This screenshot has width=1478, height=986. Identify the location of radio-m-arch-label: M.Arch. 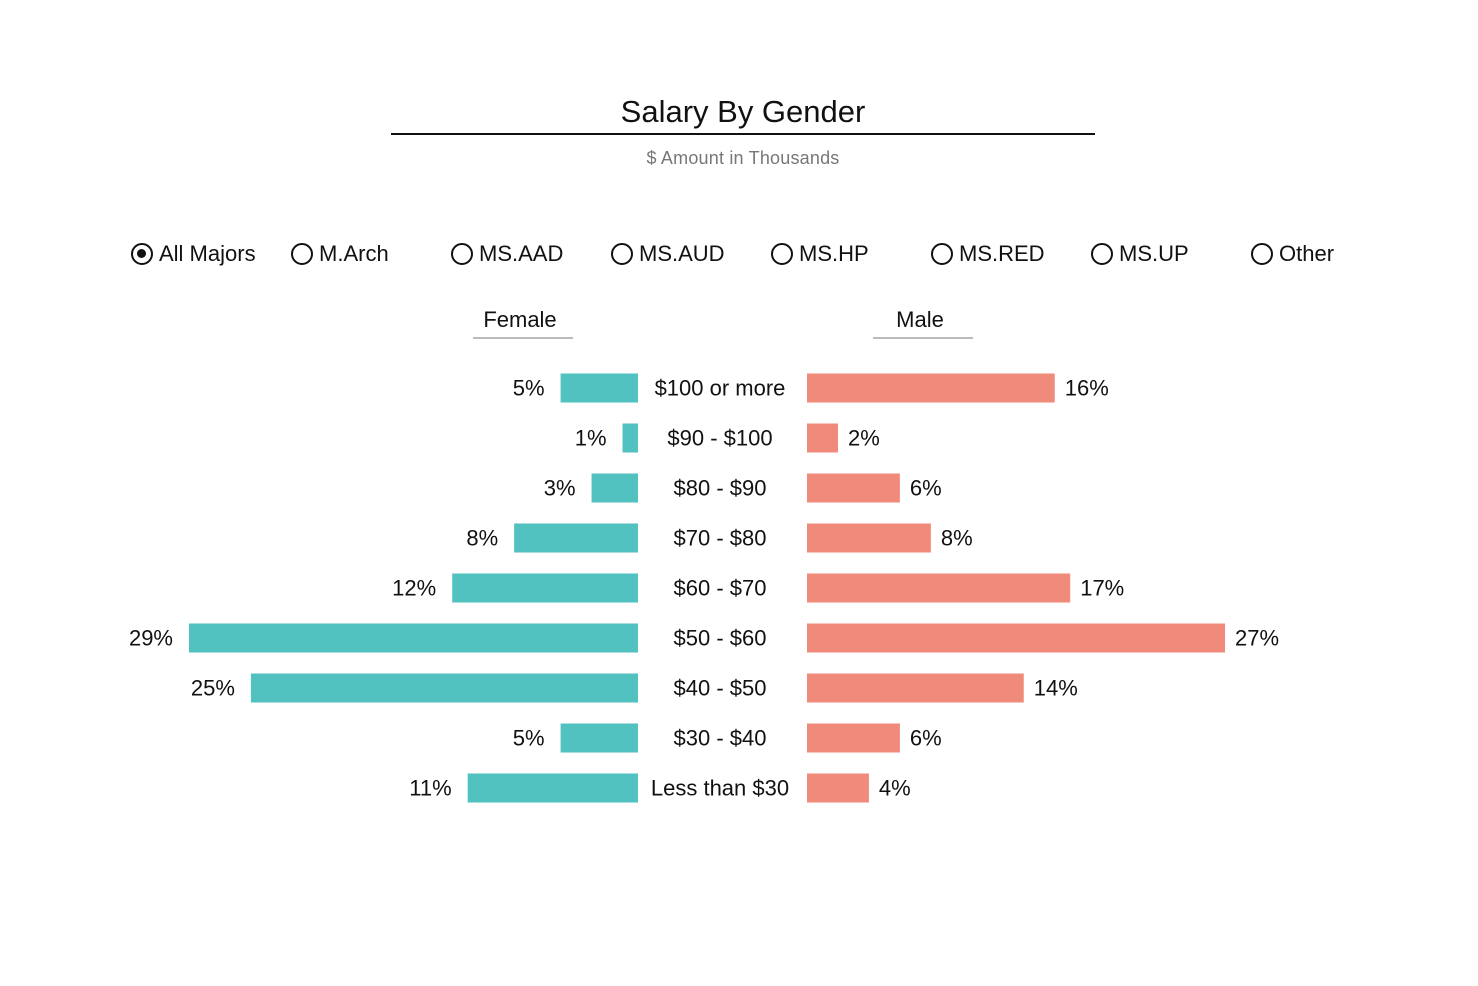
(354, 253).